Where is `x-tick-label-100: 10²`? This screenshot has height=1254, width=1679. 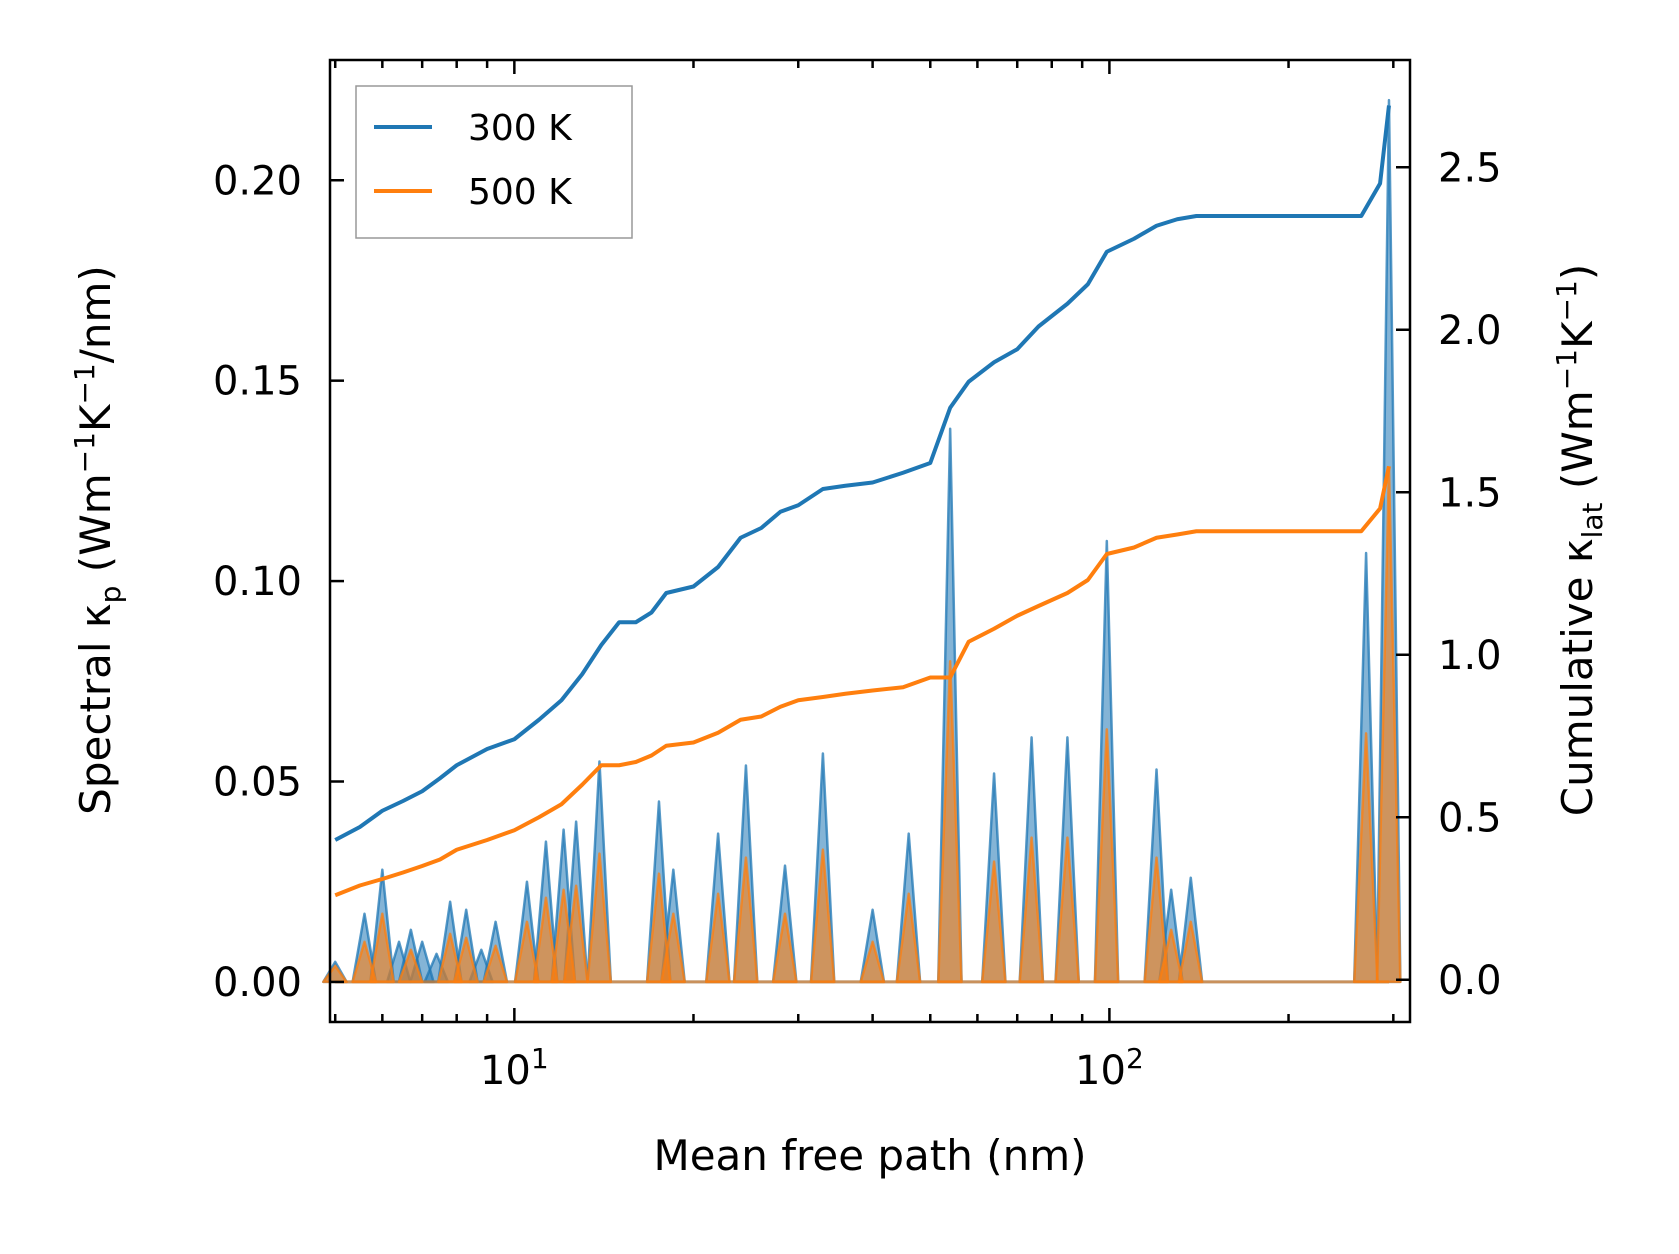
x-tick-label-100: 10² is located at coordinates (1109, 1068).